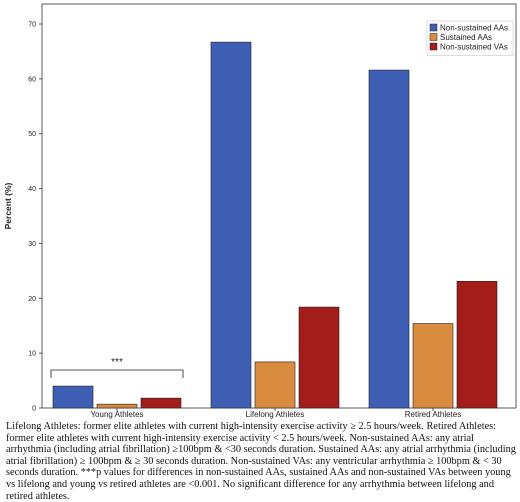 The width and height of the screenshot is (520, 502). What do you see at coordinates (117, 373) in the screenshot?
I see `significance-bracket` at bounding box center [117, 373].